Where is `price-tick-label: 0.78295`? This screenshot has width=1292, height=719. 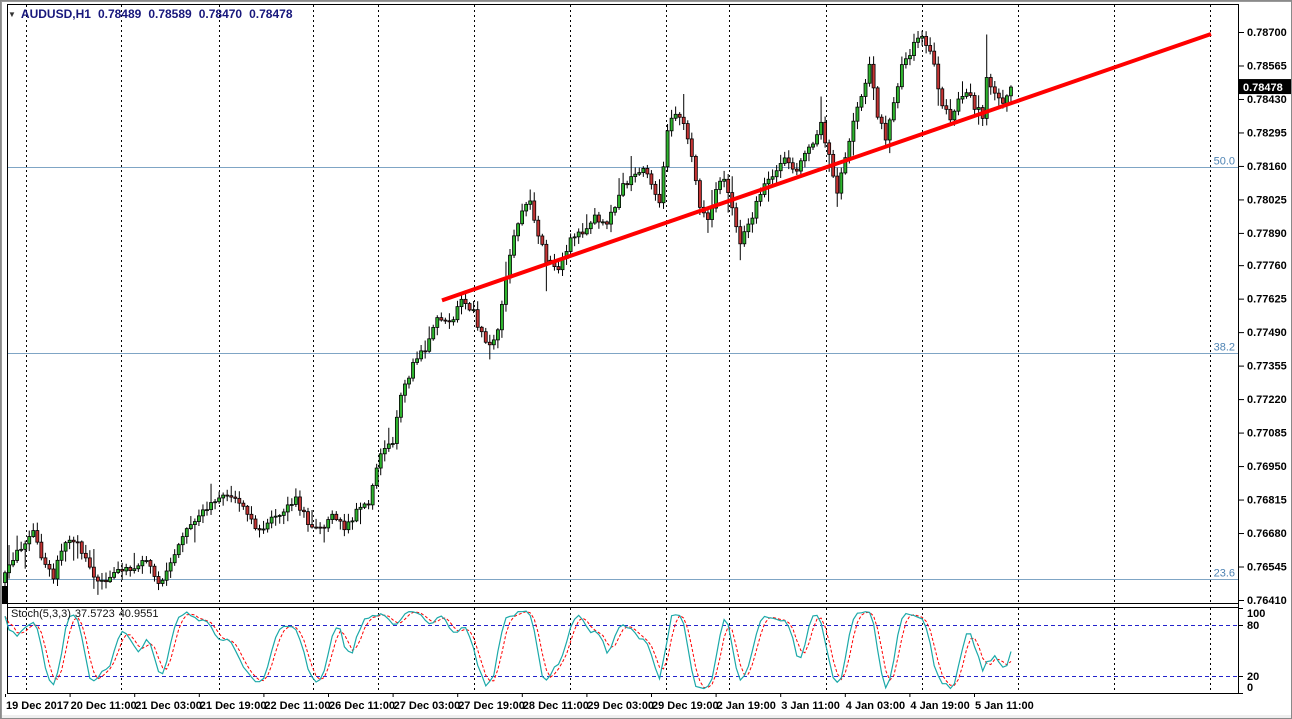
price-tick-label: 0.78295 is located at coordinates (1267, 133).